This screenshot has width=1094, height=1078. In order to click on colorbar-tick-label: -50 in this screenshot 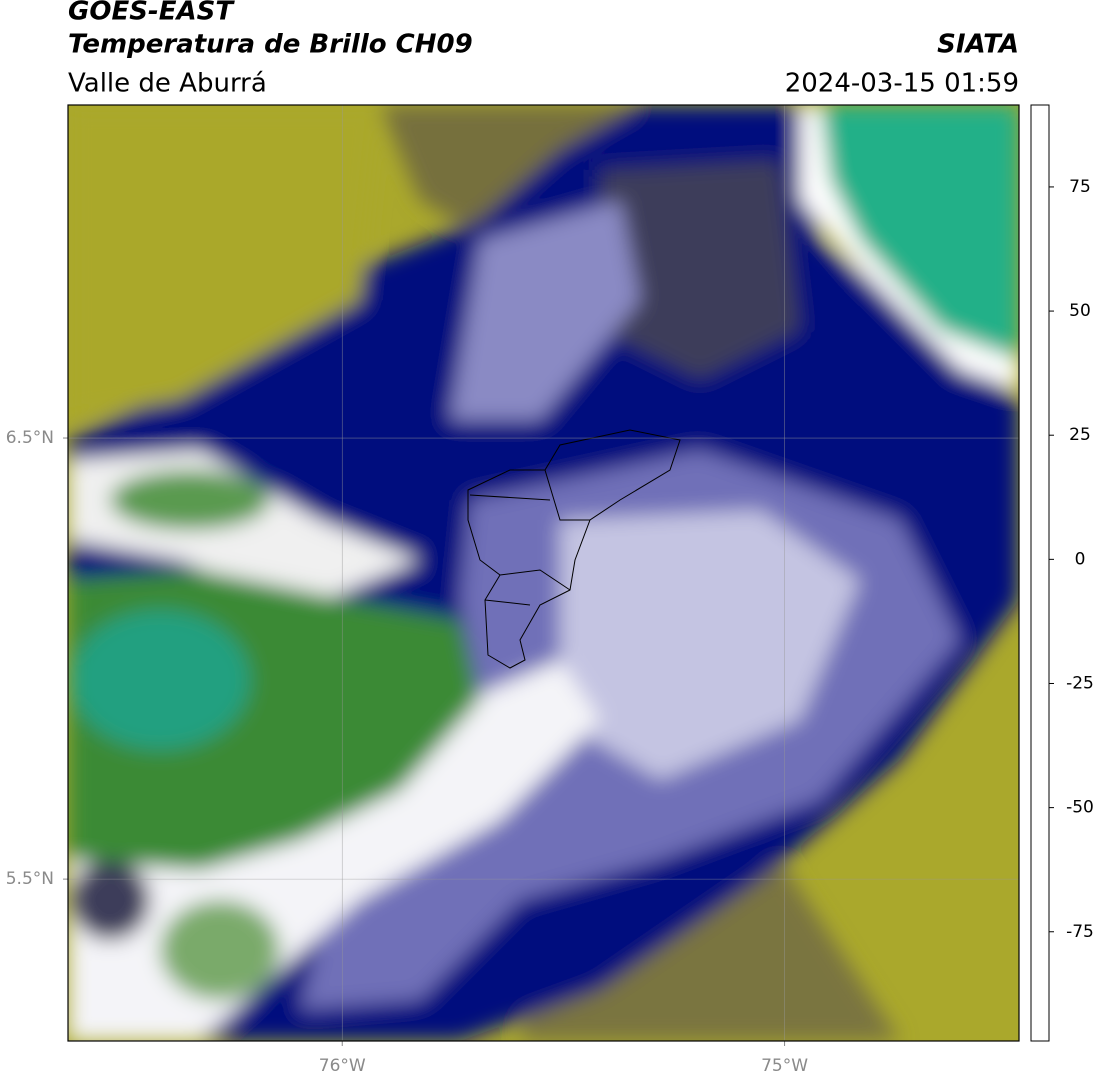, I will do `click(1080, 808)`.